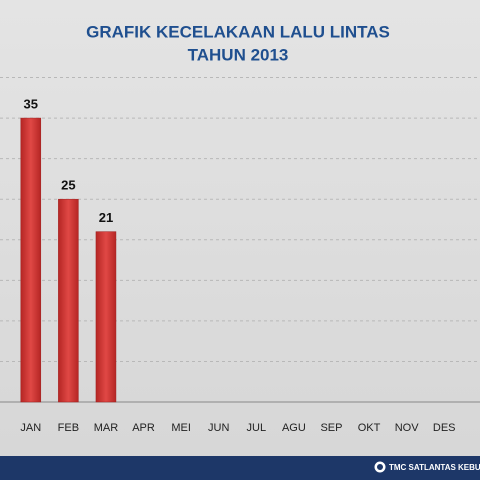 Image resolution: width=480 pixels, height=480 pixels. What do you see at coordinates (407, 428) in the screenshot?
I see `x-tick-label: NOV` at bounding box center [407, 428].